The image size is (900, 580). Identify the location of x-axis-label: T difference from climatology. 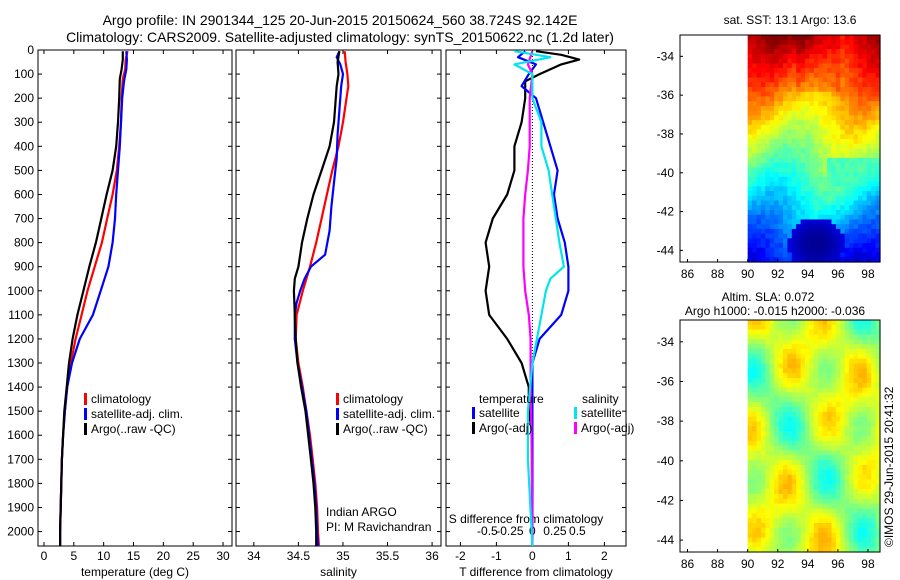
(536, 572).